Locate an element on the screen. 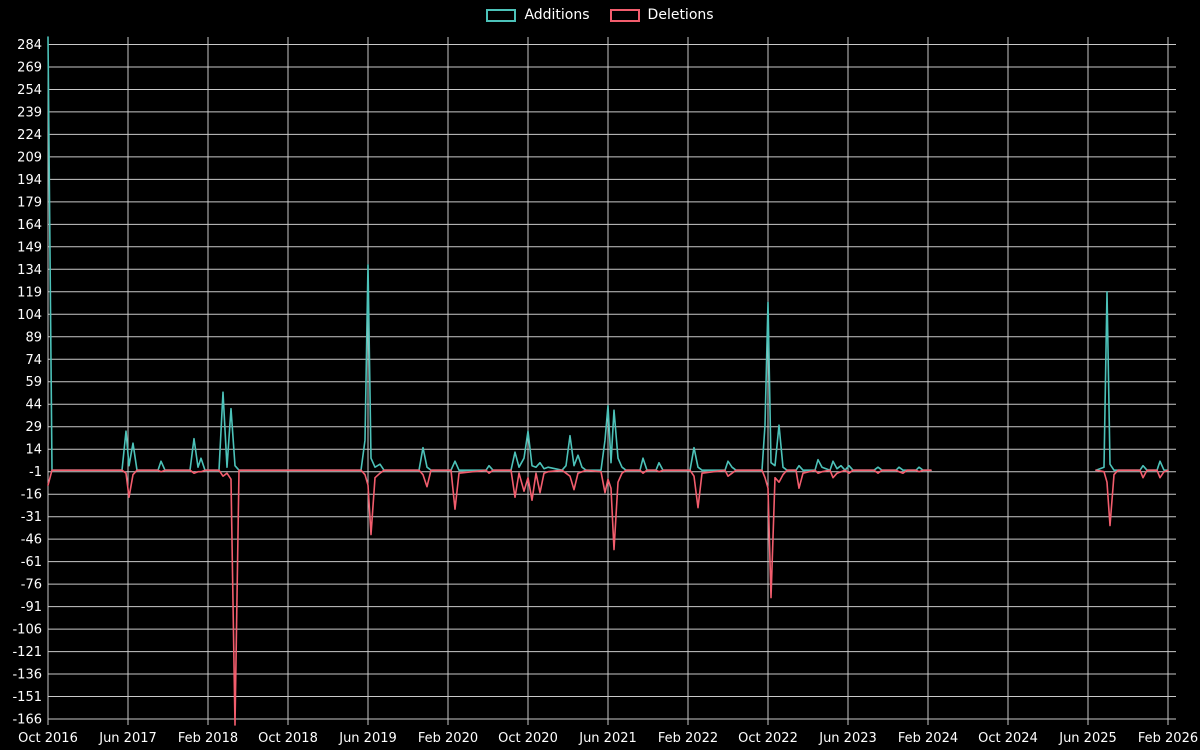 The image size is (1200, 750). deletions-swatch is located at coordinates (624, 15).